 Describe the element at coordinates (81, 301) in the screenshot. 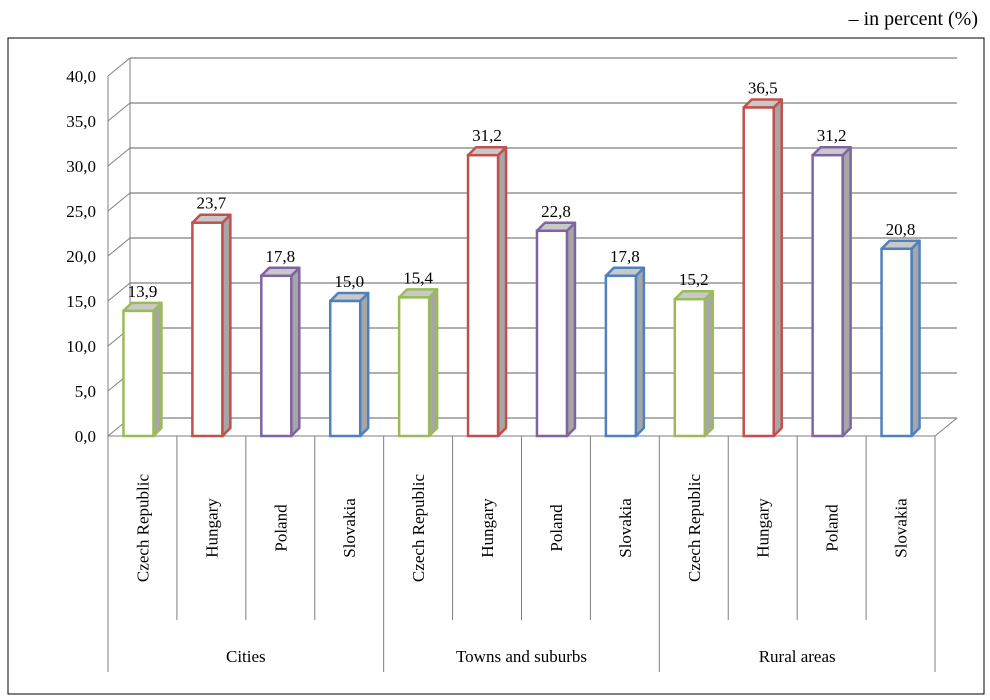

I see `y-tick-label: 15,0` at that location.